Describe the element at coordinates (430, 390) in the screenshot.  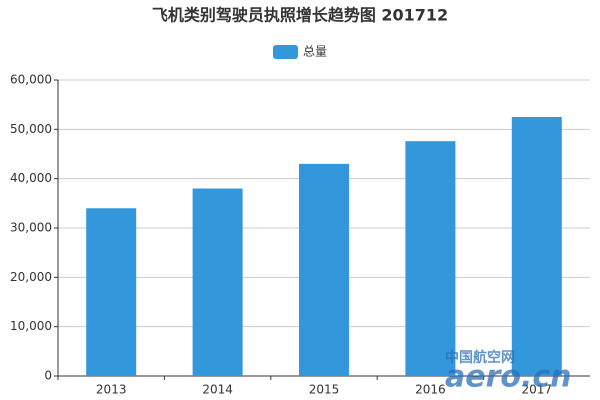
I see `x-tick-label: 2016` at that location.